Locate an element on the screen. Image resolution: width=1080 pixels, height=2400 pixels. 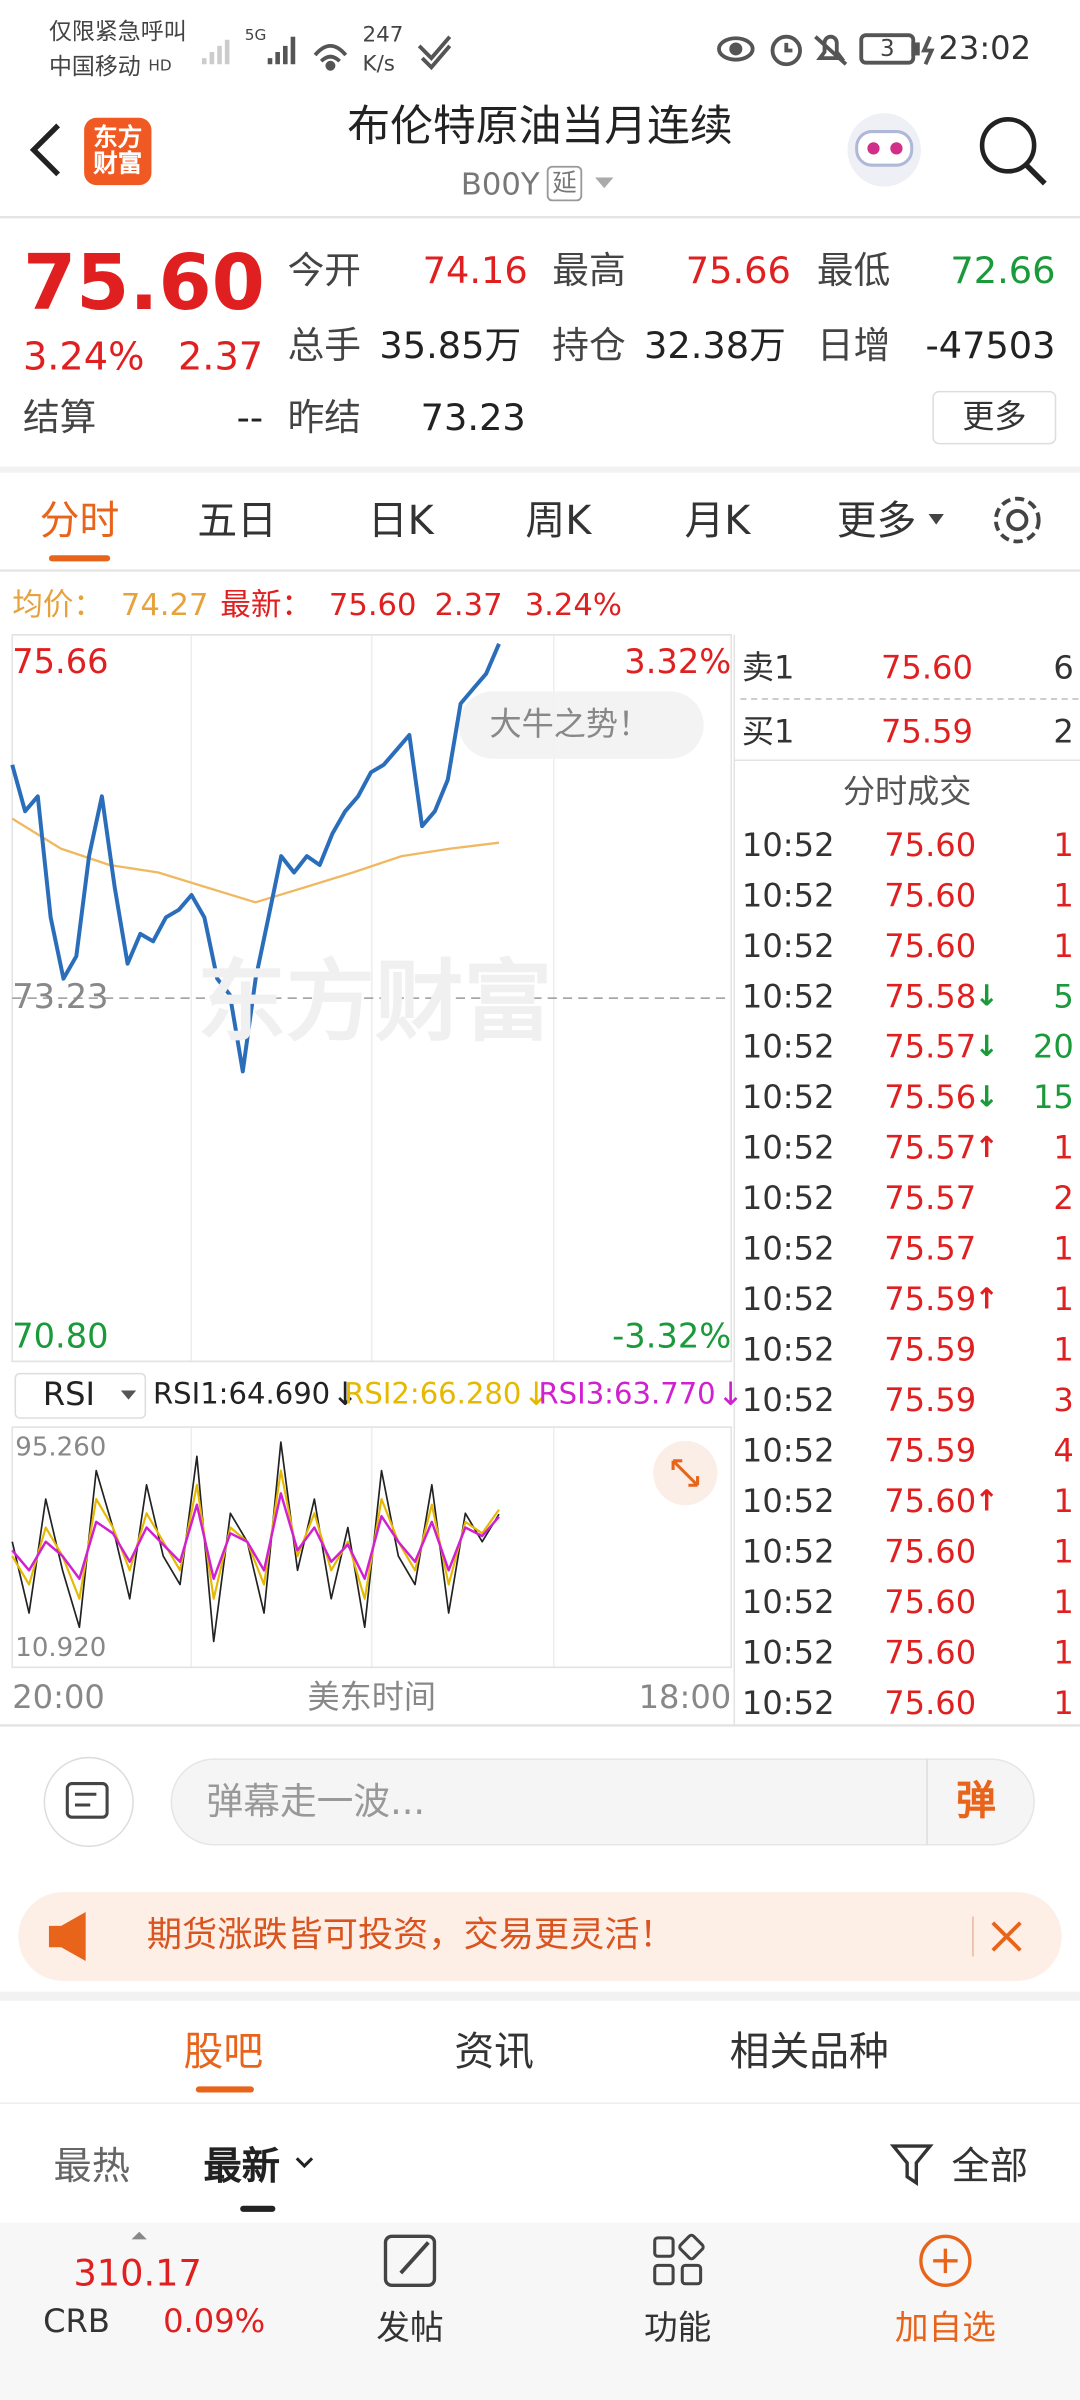
search-icon is located at coordinates (1008, 145).